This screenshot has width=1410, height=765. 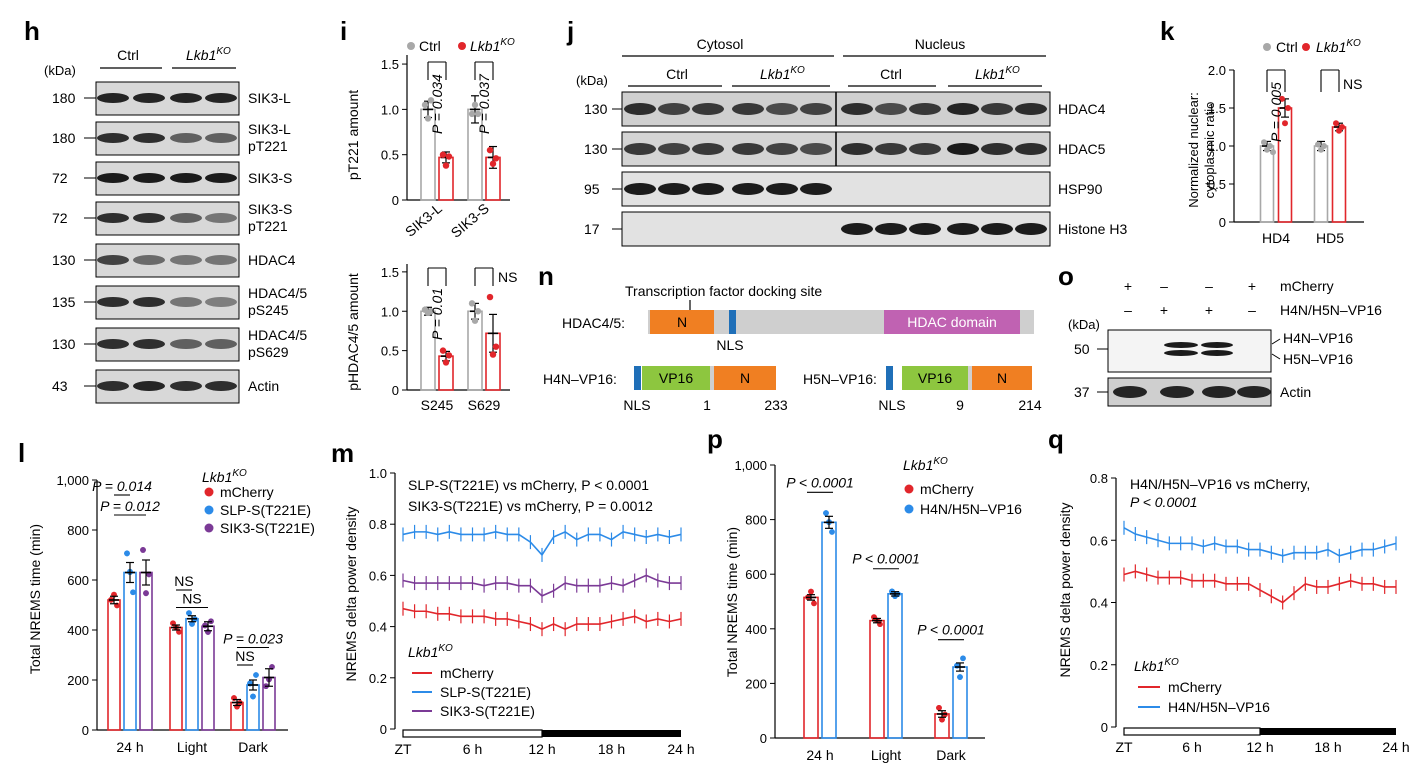 What do you see at coordinates (1066, 276) in the screenshot?
I see `panel-label-o: o` at bounding box center [1066, 276].